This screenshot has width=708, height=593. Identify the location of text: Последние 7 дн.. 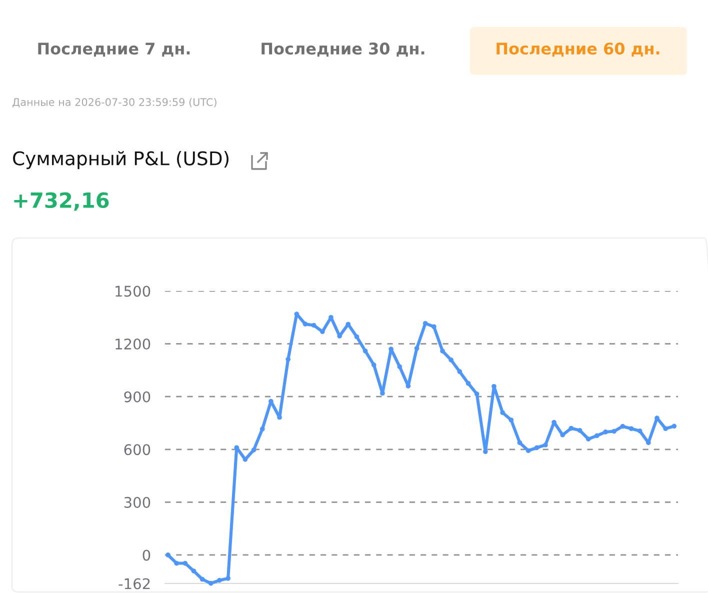
(114, 49).